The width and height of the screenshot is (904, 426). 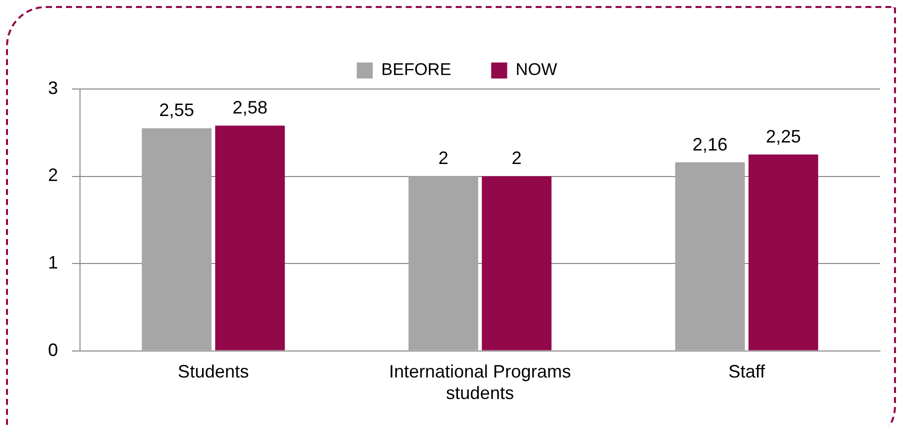 I want to click on legend-label: NOW, so click(x=537, y=70).